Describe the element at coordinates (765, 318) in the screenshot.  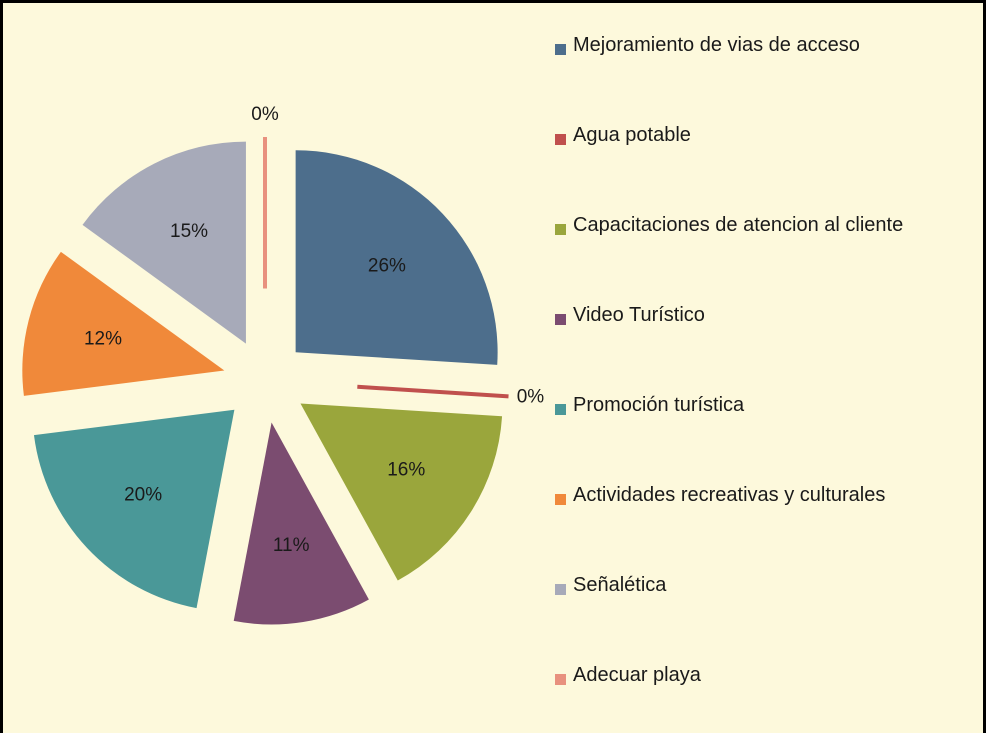
I see `legend-item: Video Turístico` at that location.